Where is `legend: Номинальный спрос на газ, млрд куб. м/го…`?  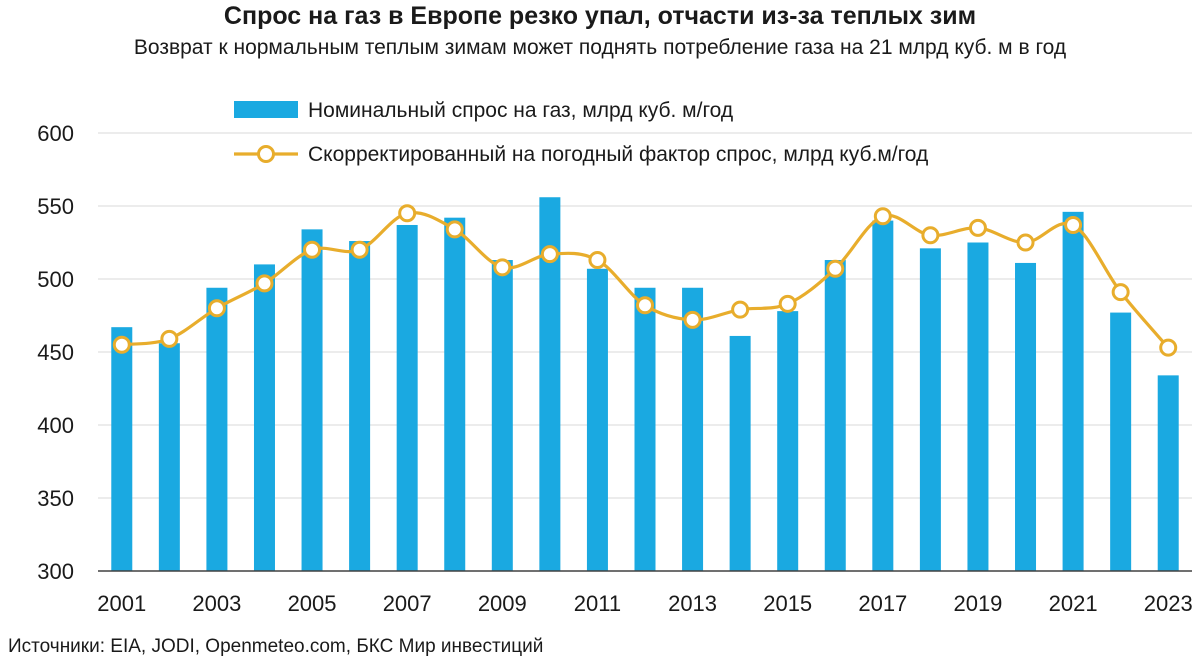 legend: Номинальный спрос на газ, млрд куб. м/го… is located at coordinates (581, 132).